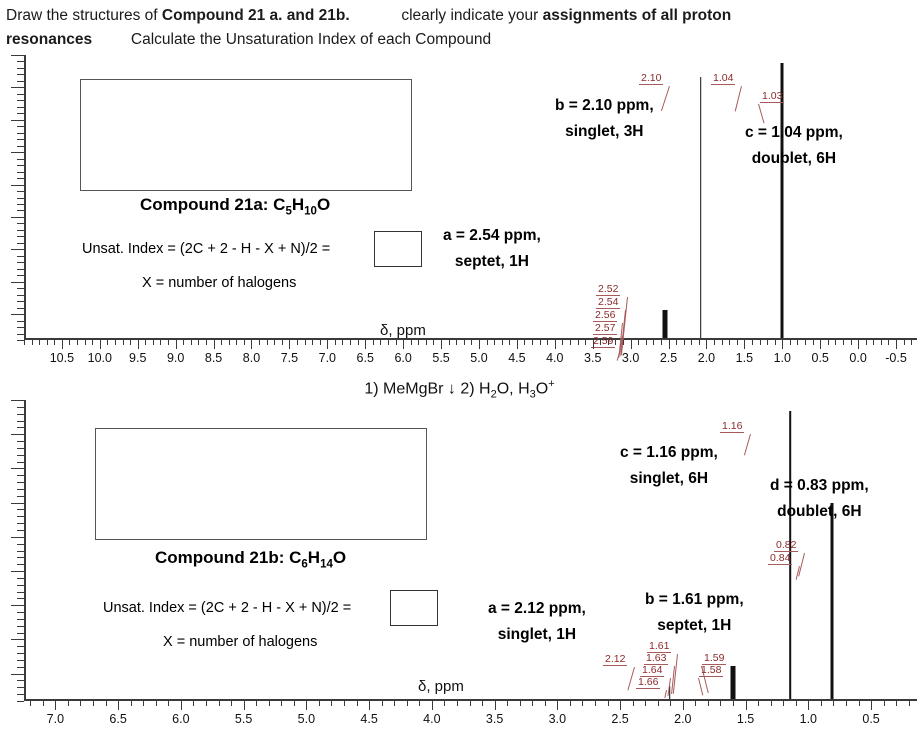  What do you see at coordinates (819, 499) in the screenshot?
I see `peak-assignment-d: d = 0.83 ppm, doublet, 6H` at bounding box center [819, 499].